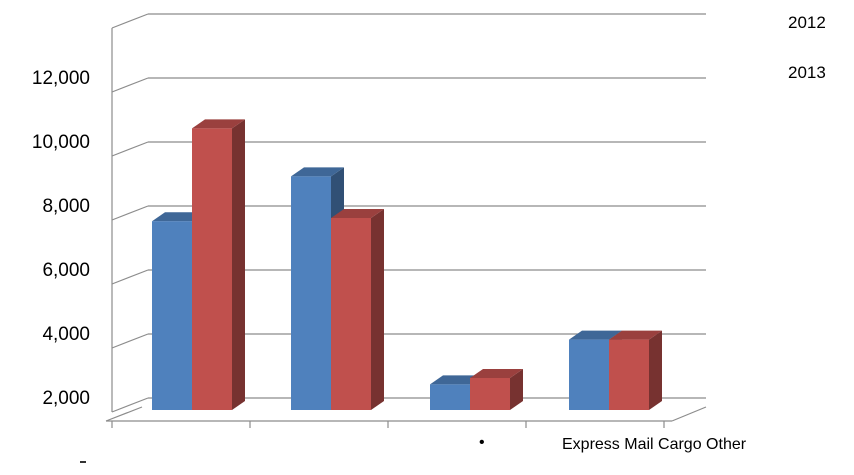 The image size is (854, 475). I want to click on y-tick-label: 12,000, so click(61, 78).